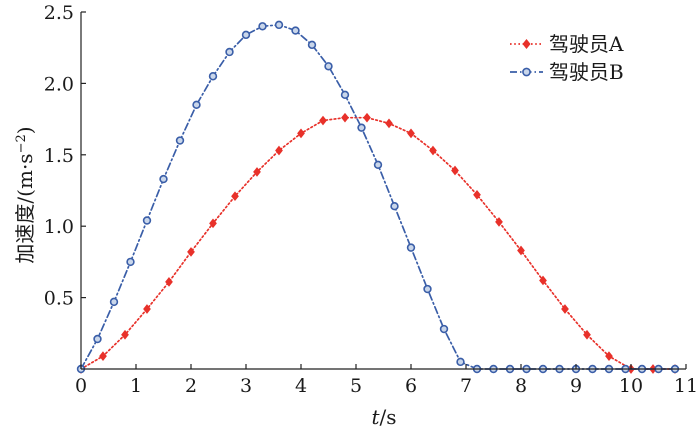  Describe the element at coordinates (25, 130) in the screenshot. I see `y-axis-title-close: )` at that location.